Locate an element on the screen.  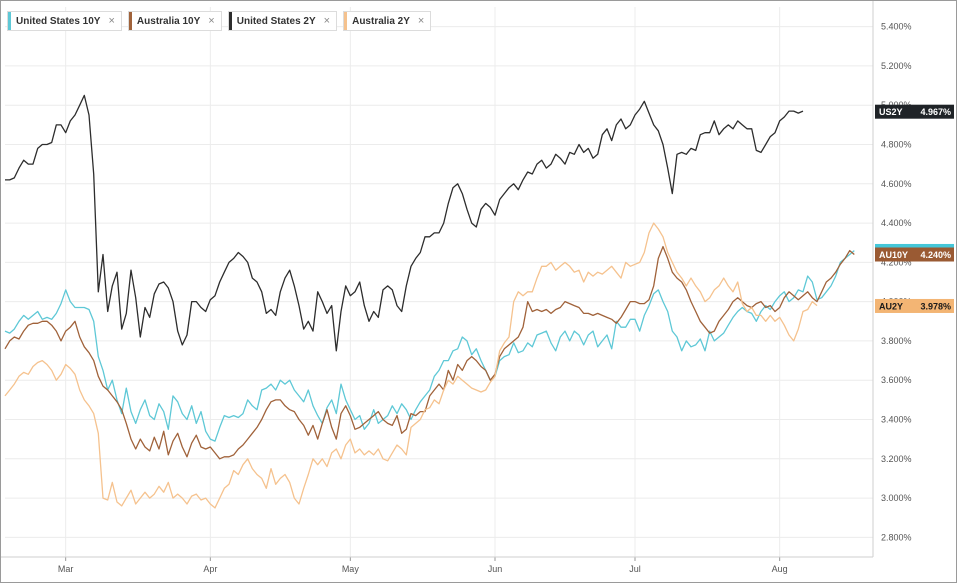
x-tick-label: Mar is located at coordinates (66, 569).